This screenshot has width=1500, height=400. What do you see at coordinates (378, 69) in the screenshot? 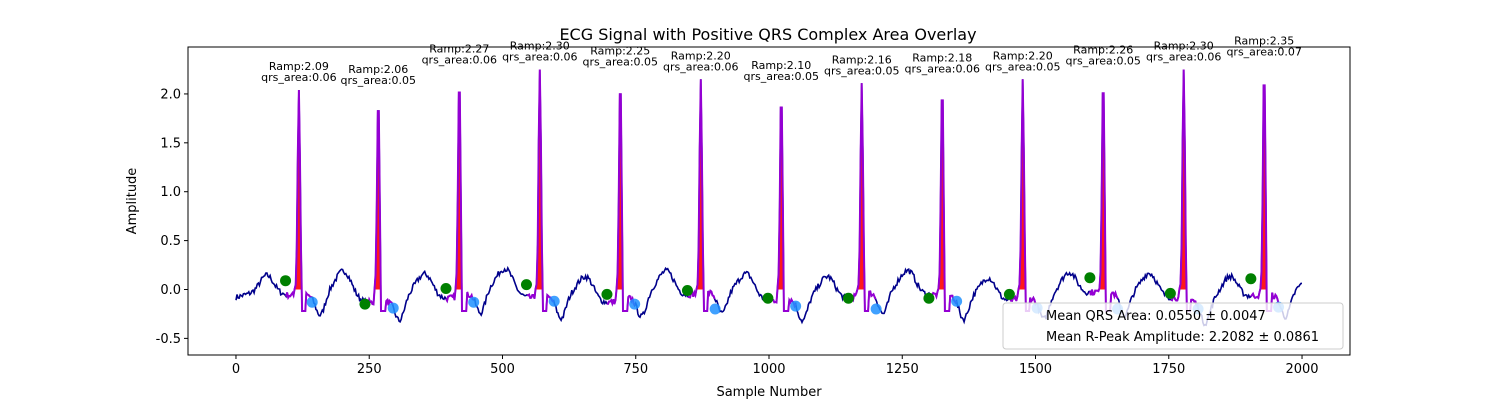
I see `beat-annotation-label: Ramp:2.06` at bounding box center [378, 69].